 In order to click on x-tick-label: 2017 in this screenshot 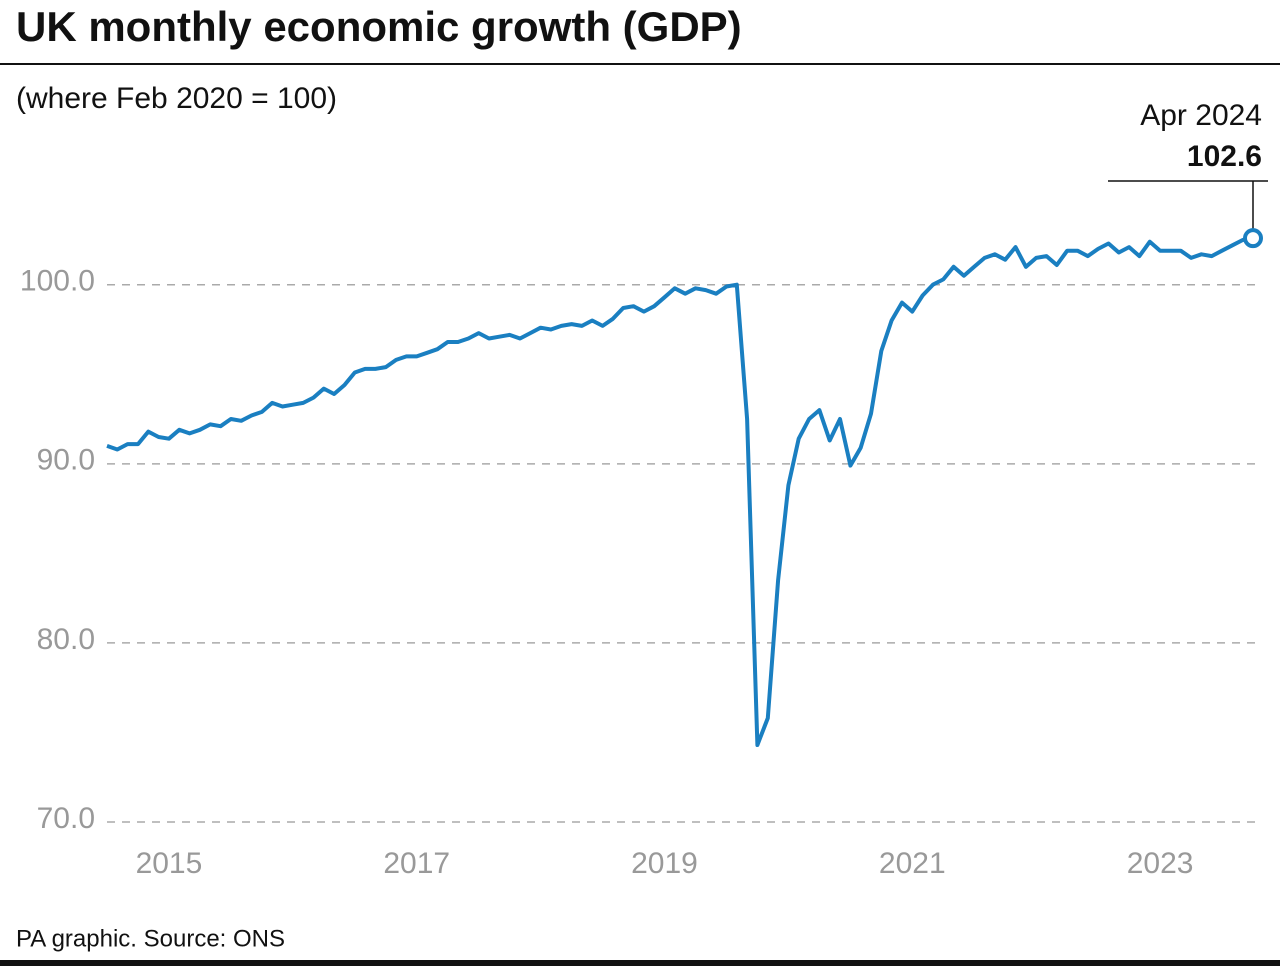, I will do `click(416, 863)`.